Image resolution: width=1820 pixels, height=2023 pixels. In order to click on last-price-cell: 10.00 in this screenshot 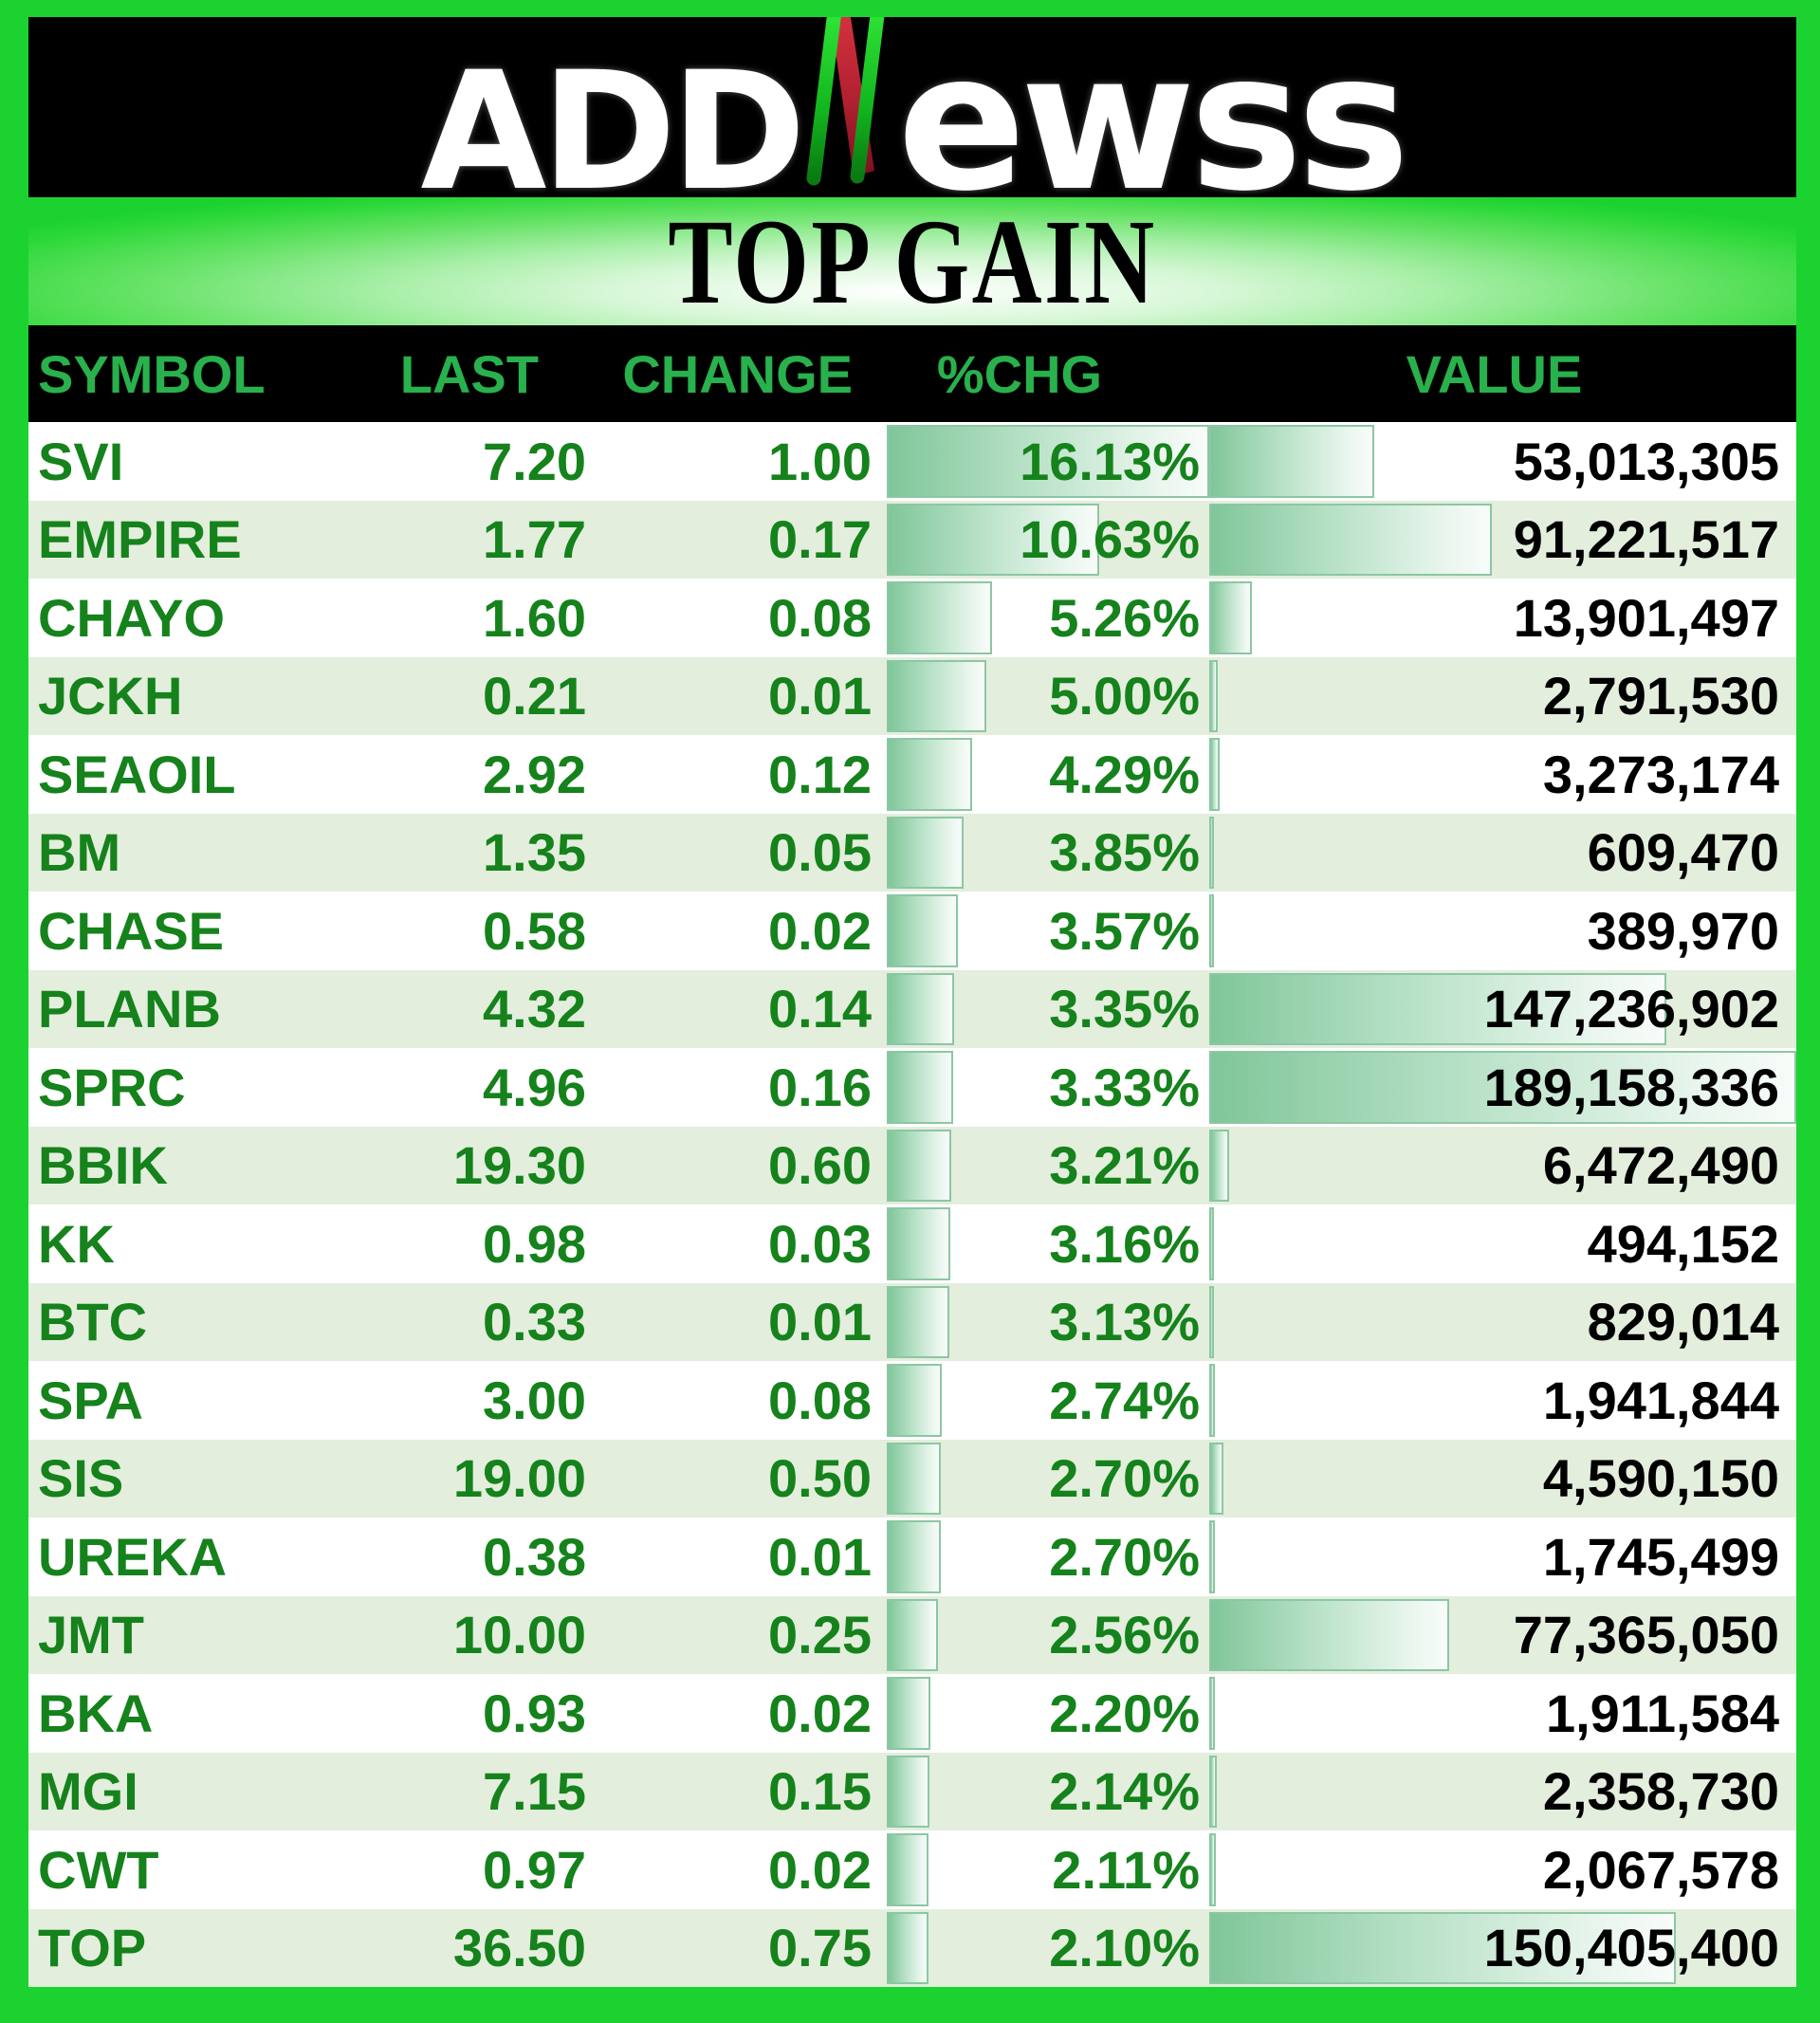, I will do `click(519, 1635)`.